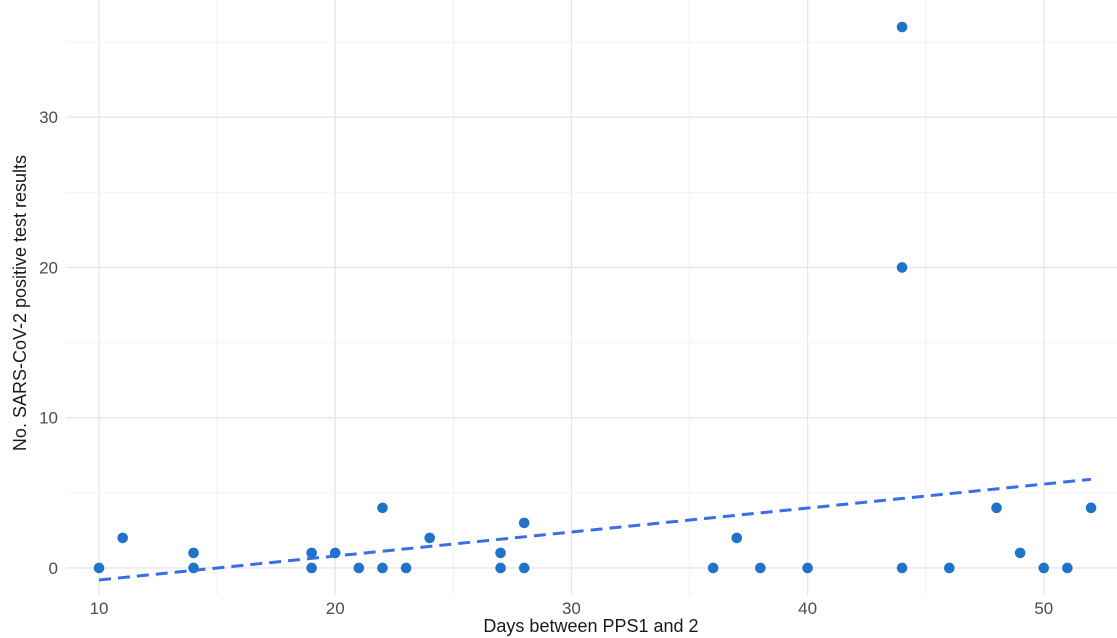  I want to click on x-tick-label: 30, so click(571, 608).